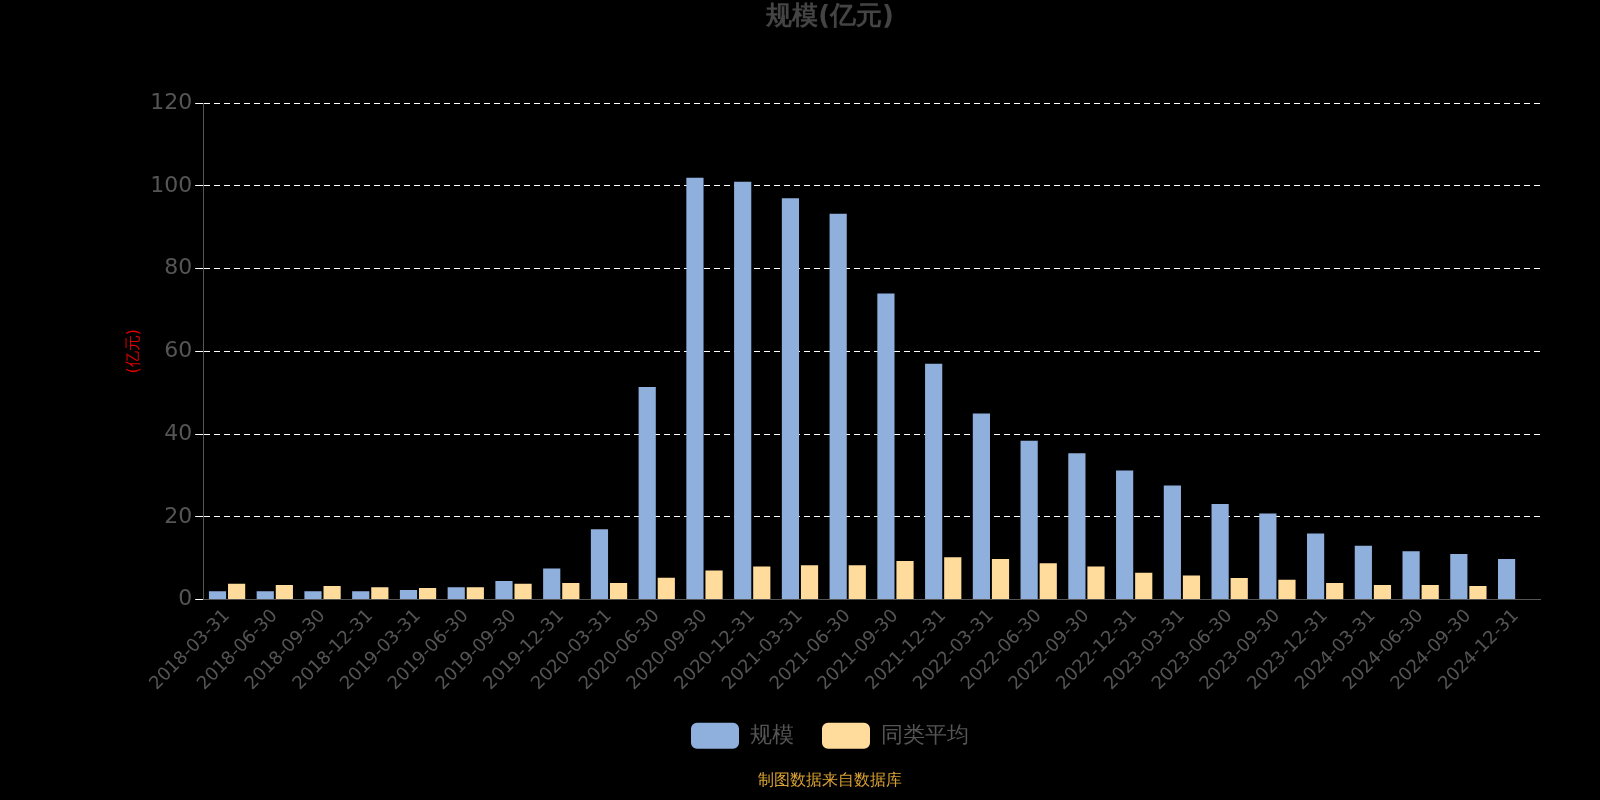 The width and height of the screenshot is (1600, 800). What do you see at coordinates (178, 432) in the screenshot?
I see `y-tick-label: 40` at bounding box center [178, 432].